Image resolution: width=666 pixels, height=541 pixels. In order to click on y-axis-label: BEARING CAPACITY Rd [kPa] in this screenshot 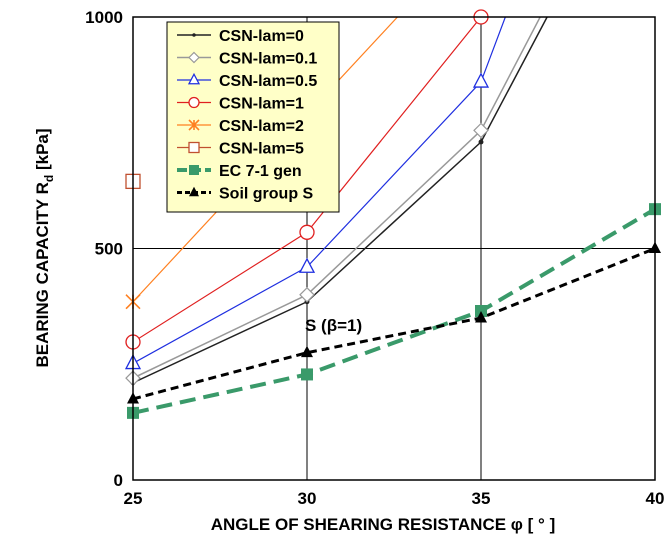, I will do `click(44, 247)`.